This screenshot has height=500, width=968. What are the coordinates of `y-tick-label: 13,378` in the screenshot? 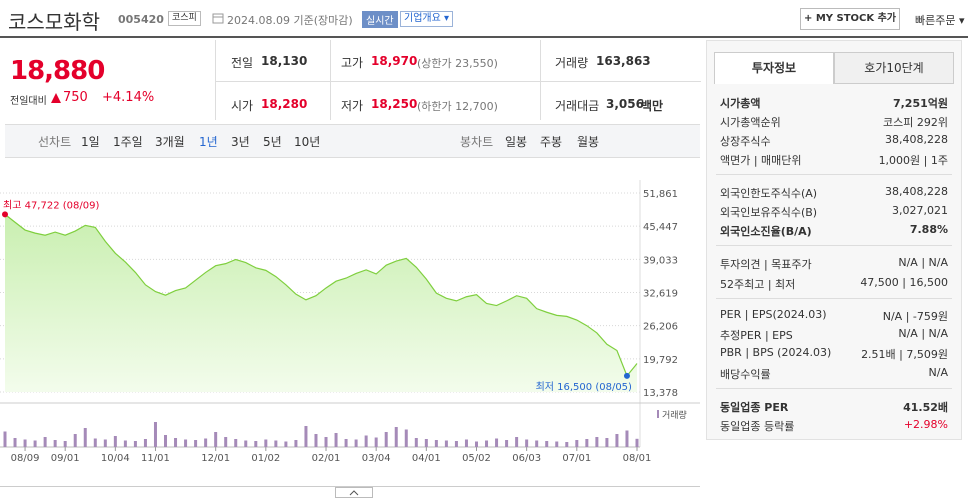 It's located at (660, 393).